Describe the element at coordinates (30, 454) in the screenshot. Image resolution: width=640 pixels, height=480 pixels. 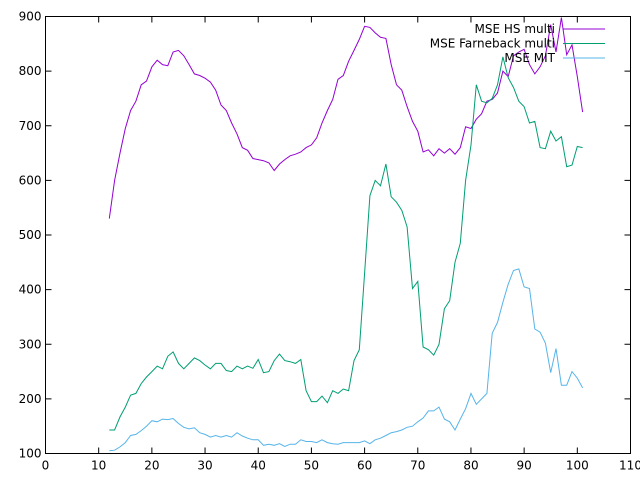
I see `y-tick-label: 100` at that location.